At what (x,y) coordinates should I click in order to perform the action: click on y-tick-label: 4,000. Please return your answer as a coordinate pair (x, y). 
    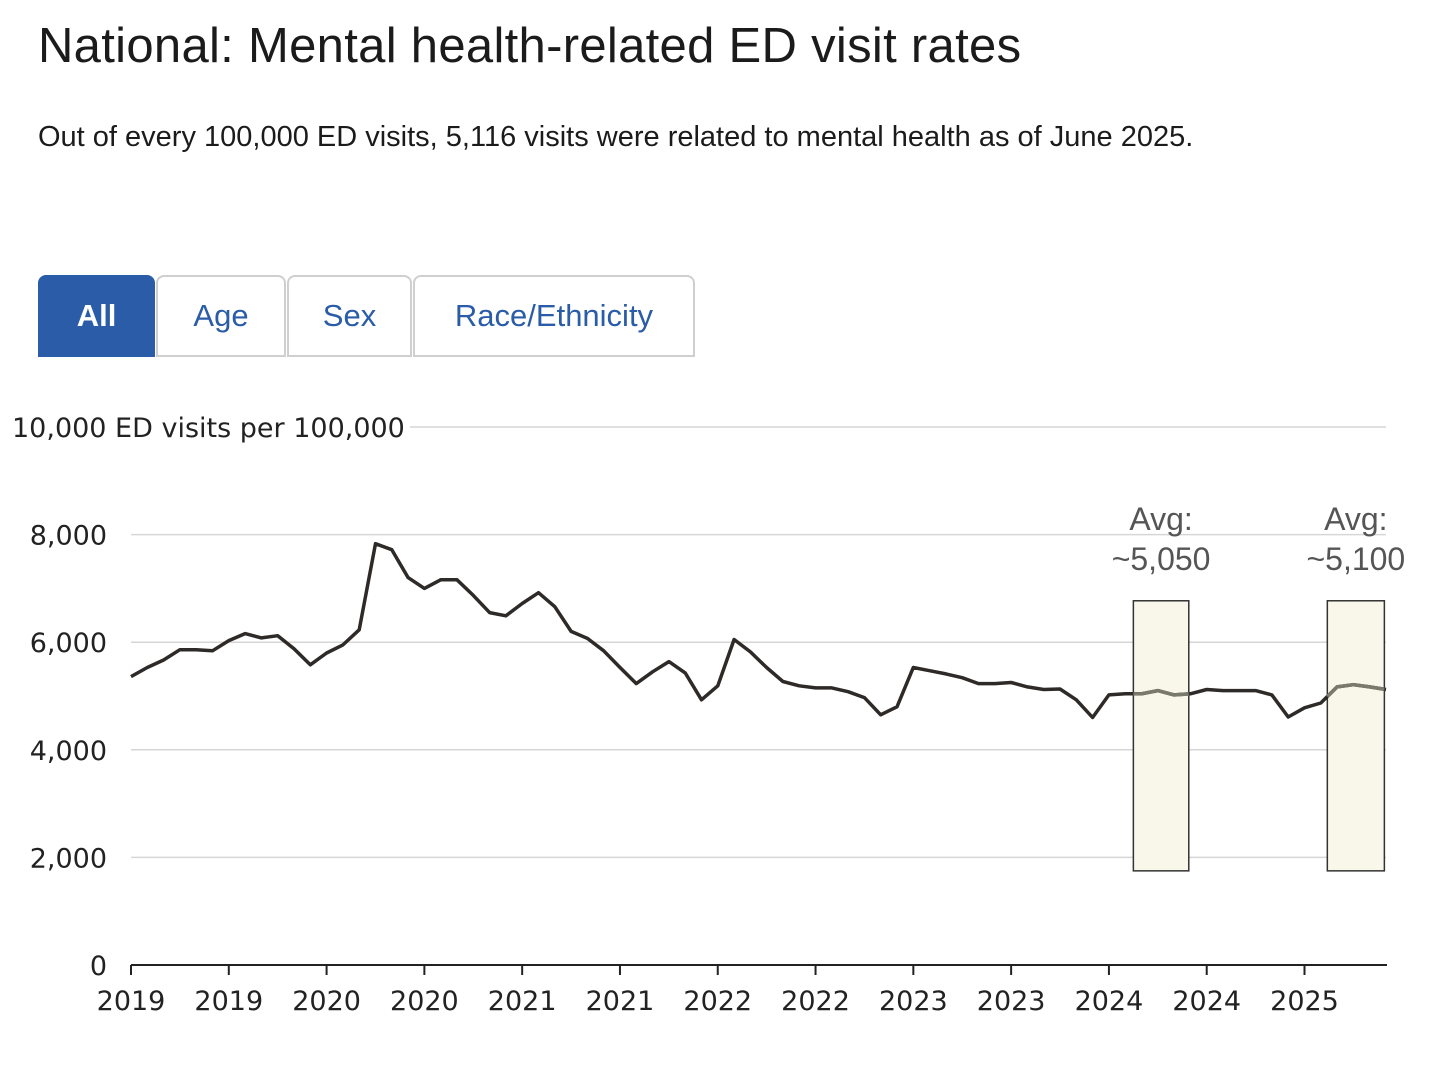
    Looking at the image, I should click on (68, 751).